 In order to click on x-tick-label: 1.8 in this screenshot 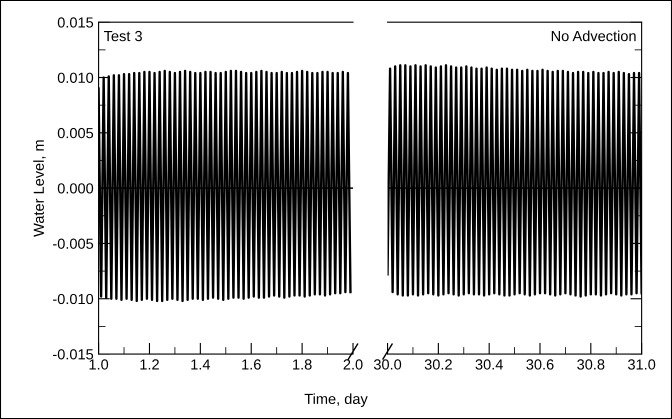, I will do `click(302, 364)`.